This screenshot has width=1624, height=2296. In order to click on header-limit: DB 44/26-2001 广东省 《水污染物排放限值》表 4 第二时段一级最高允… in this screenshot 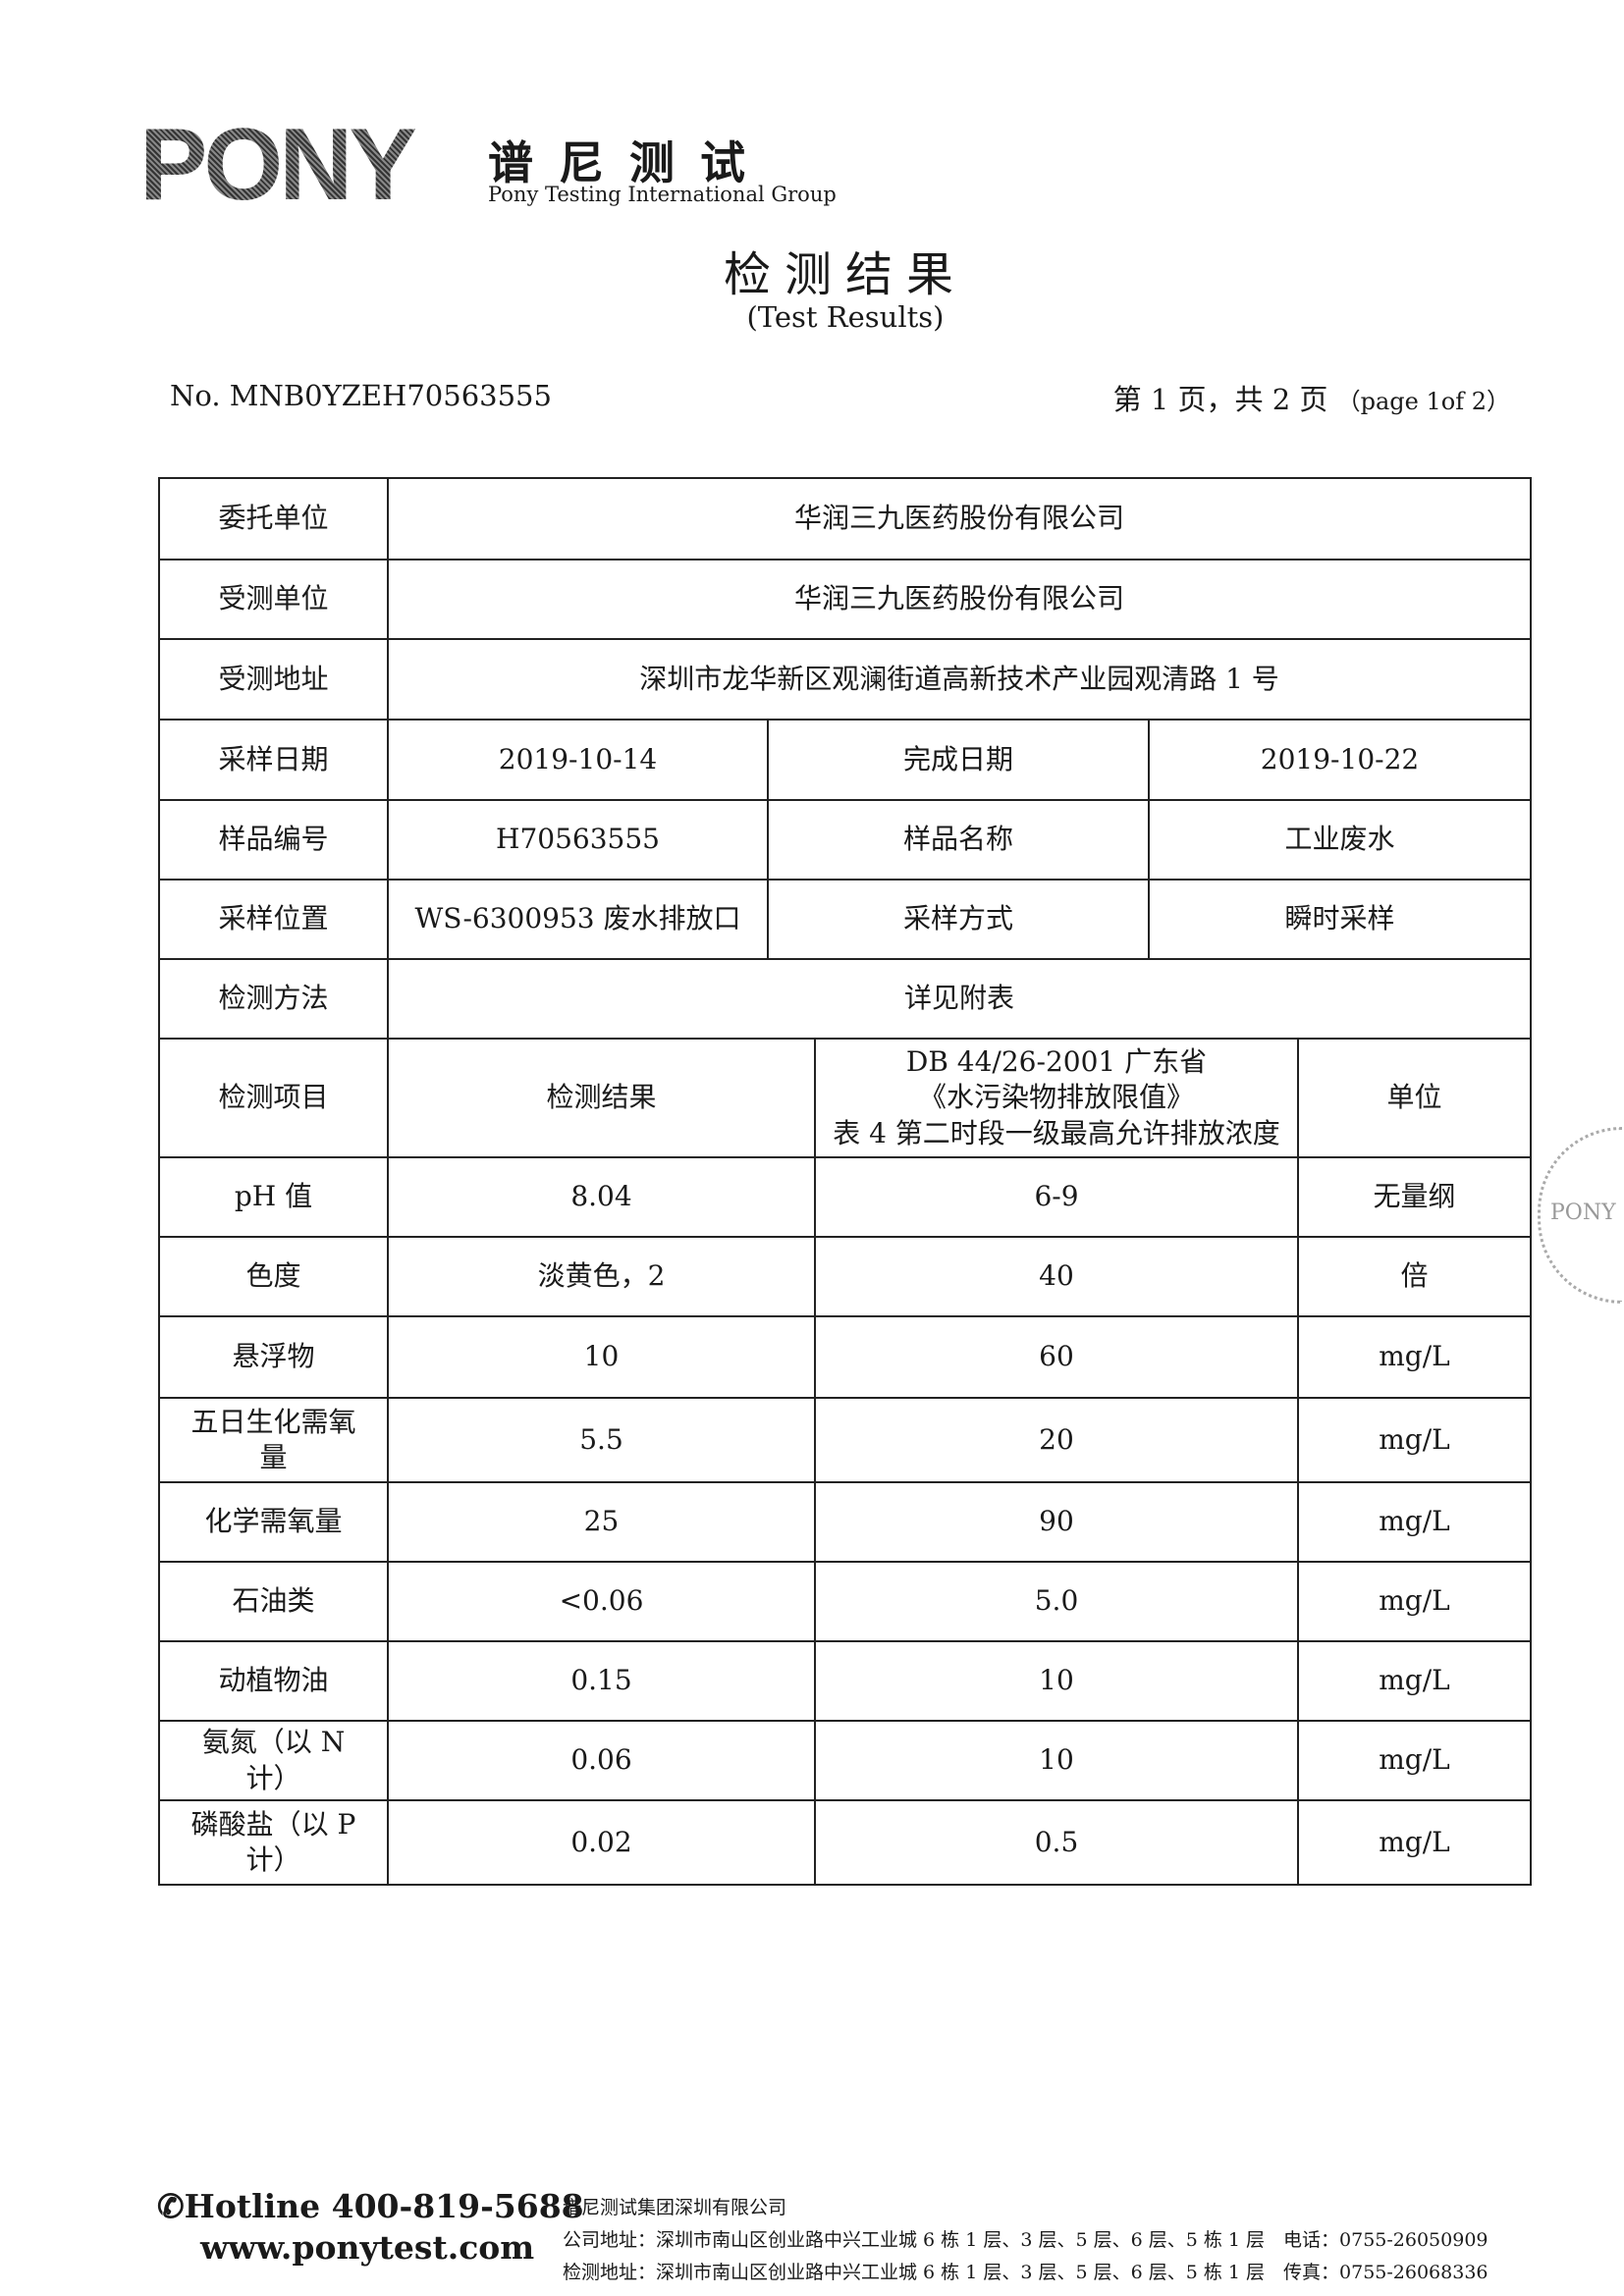, I will do `click(1056, 1098)`.